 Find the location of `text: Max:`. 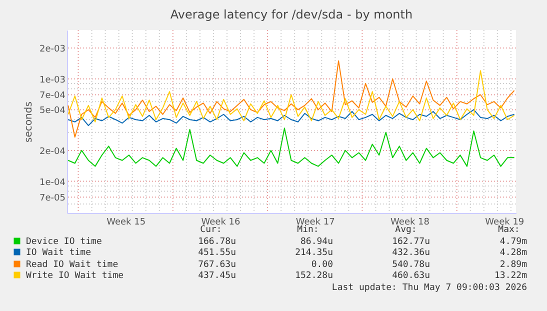

text: Max: is located at coordinates (509, 230).